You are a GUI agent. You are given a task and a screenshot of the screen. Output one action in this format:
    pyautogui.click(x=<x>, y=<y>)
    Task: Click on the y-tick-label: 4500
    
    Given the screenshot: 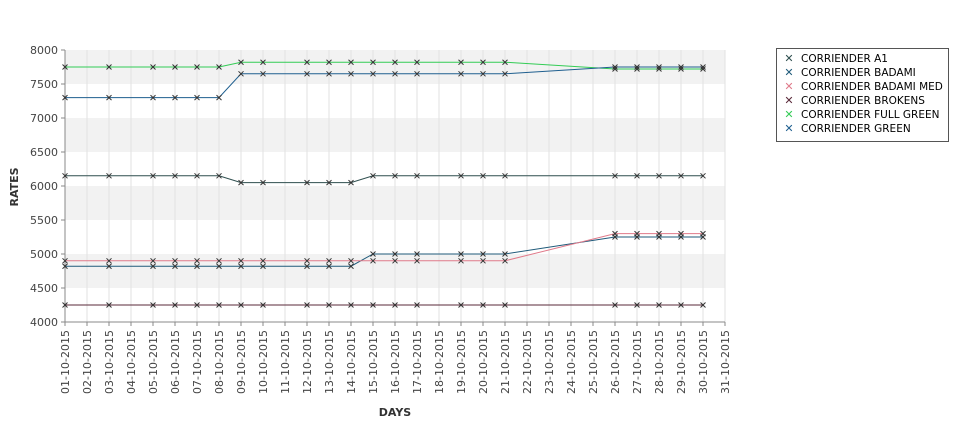 What is the action you would take?
    pyautogui.click(x=44, y=288)
    